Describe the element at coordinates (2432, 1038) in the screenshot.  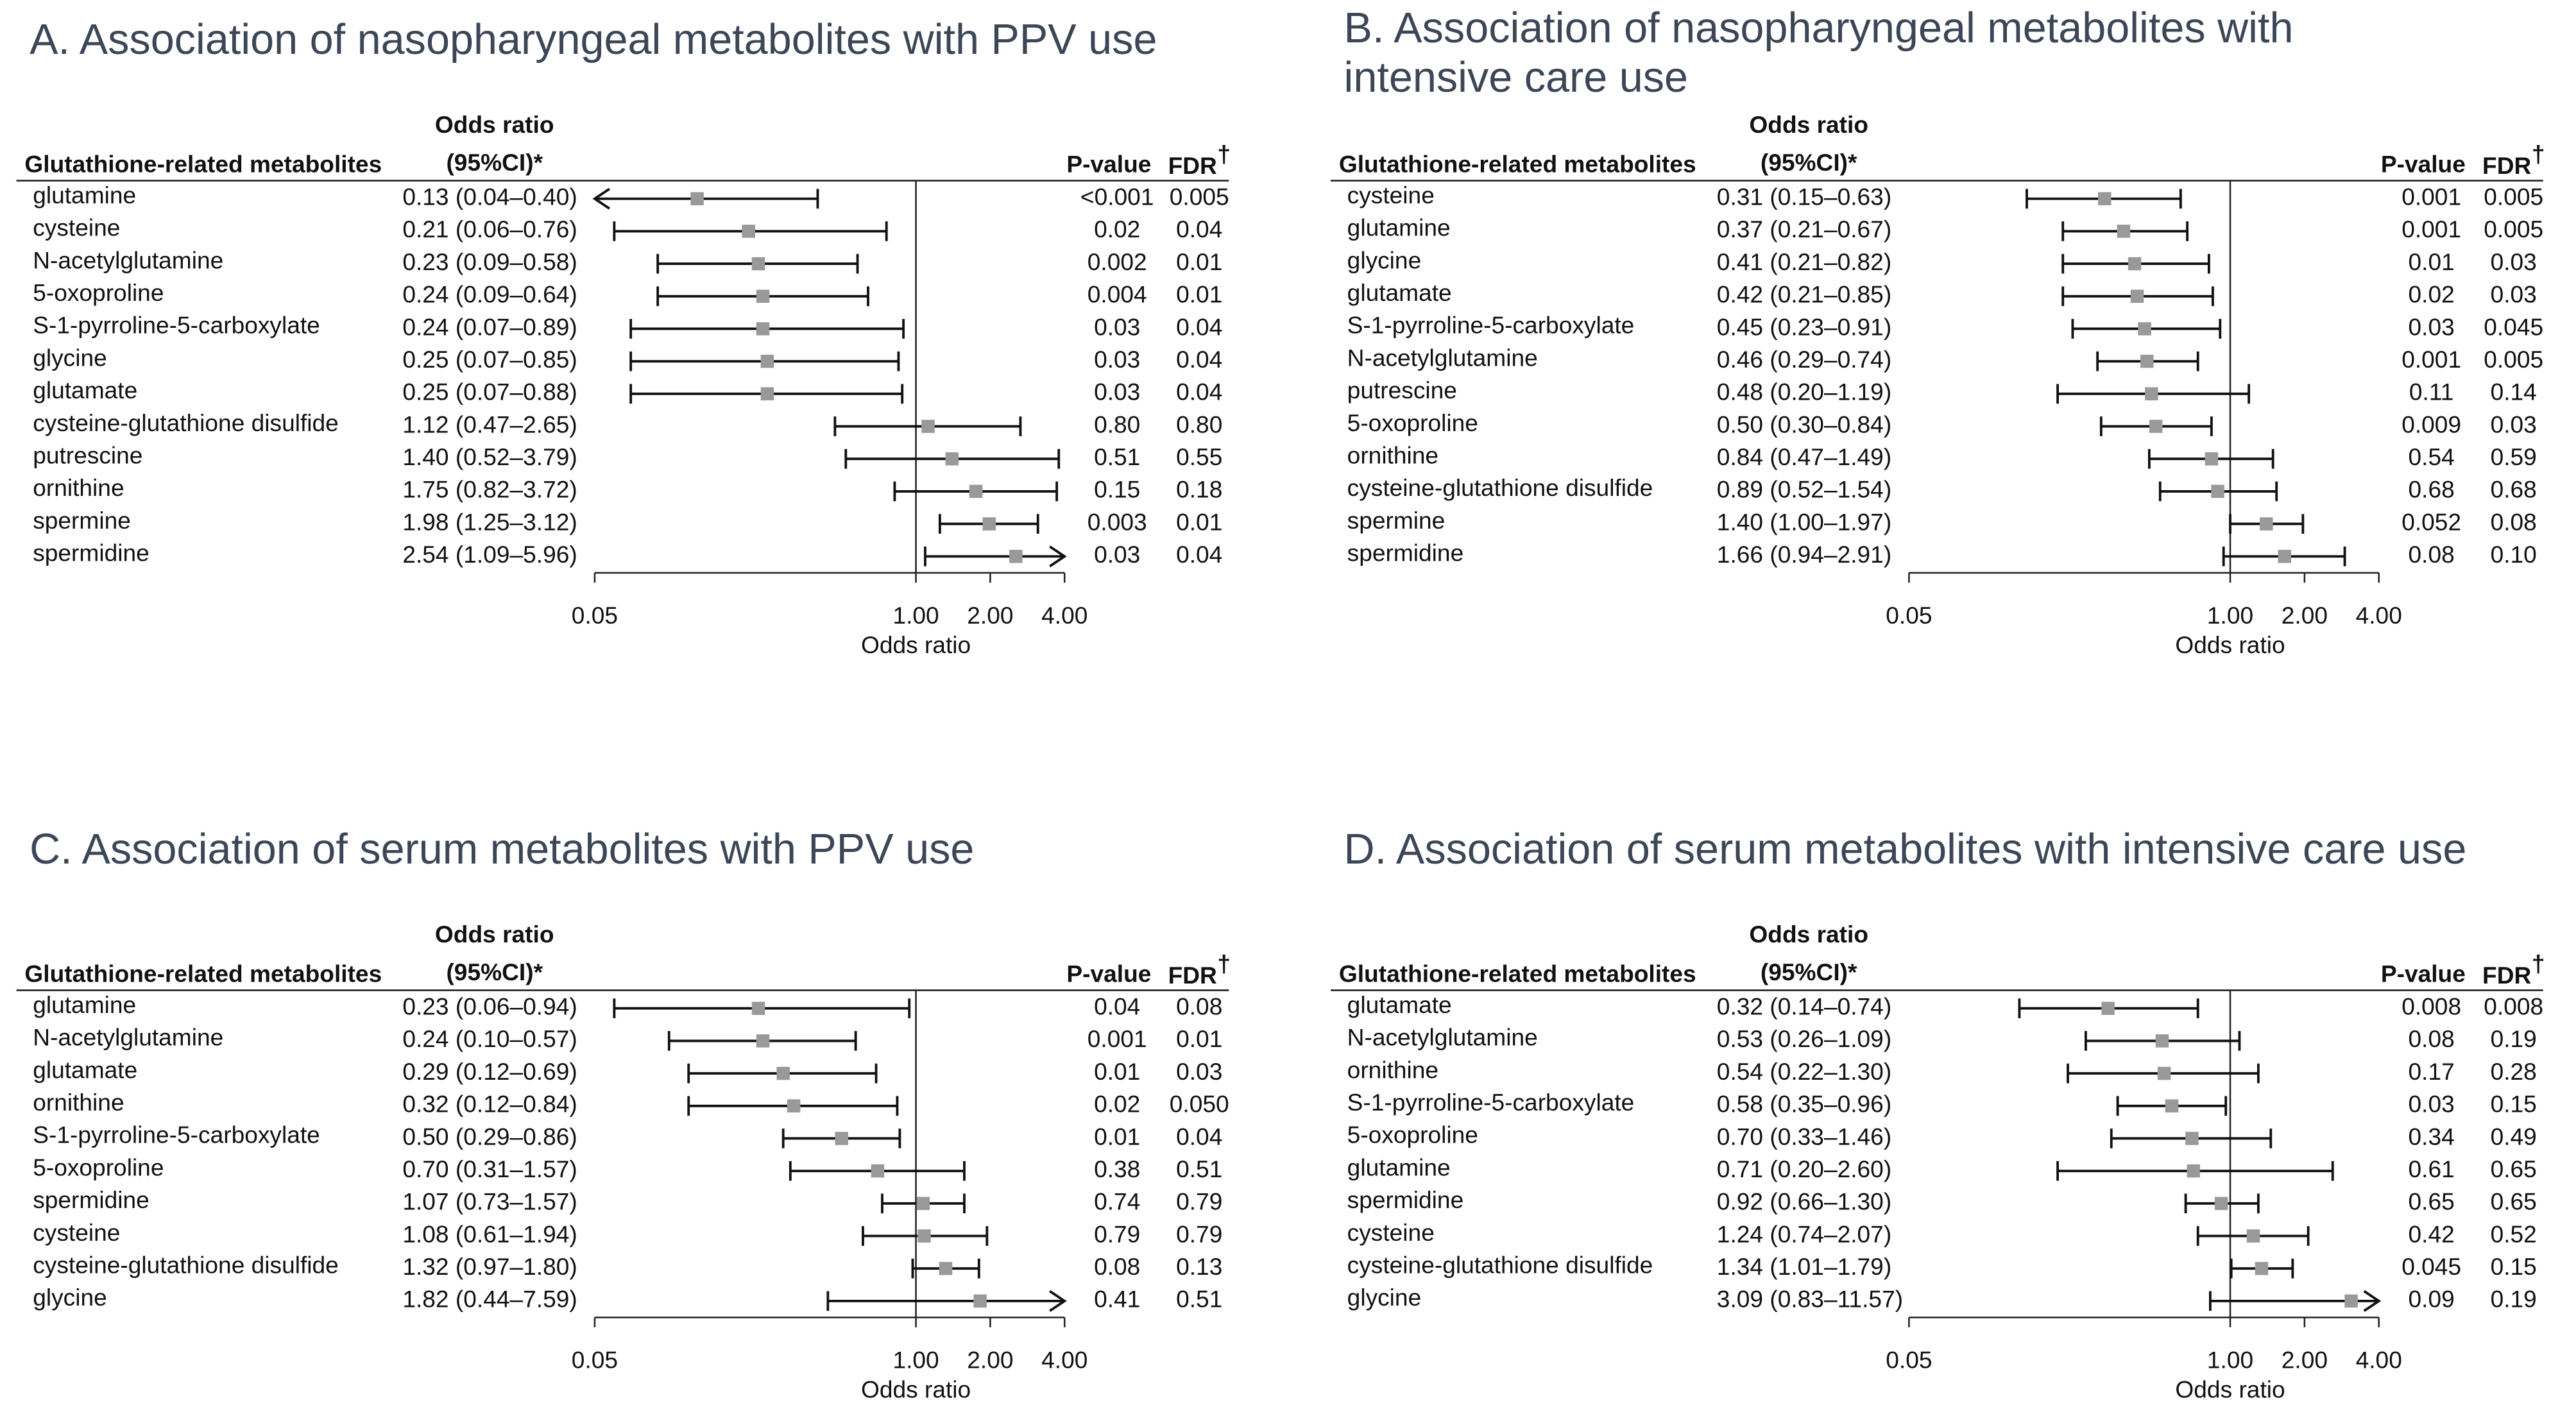
I see `p-value: 0.08` at that location.